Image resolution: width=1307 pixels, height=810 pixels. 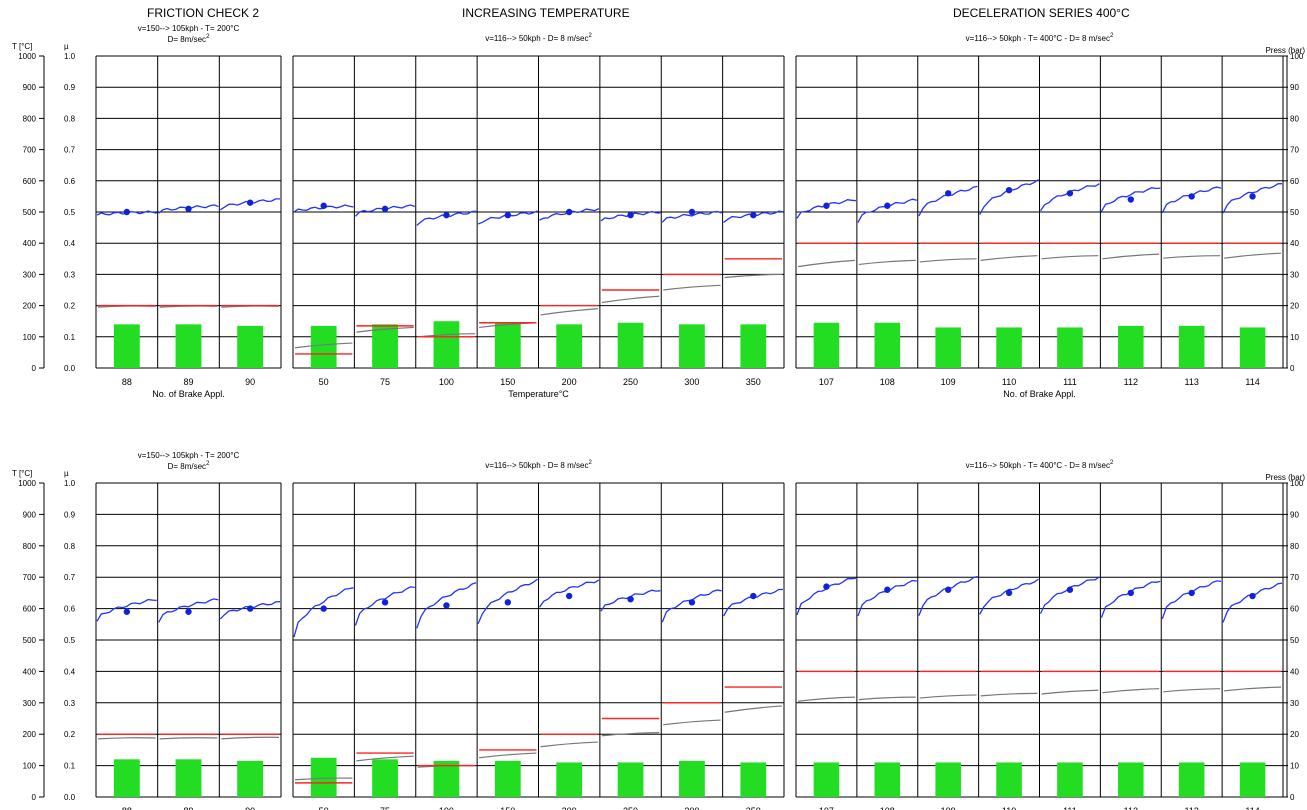 What do you see at coordinates (1297, 483) in the screenshot?
I see `press-tick-label: 100` at bounding box center [1297, 483].